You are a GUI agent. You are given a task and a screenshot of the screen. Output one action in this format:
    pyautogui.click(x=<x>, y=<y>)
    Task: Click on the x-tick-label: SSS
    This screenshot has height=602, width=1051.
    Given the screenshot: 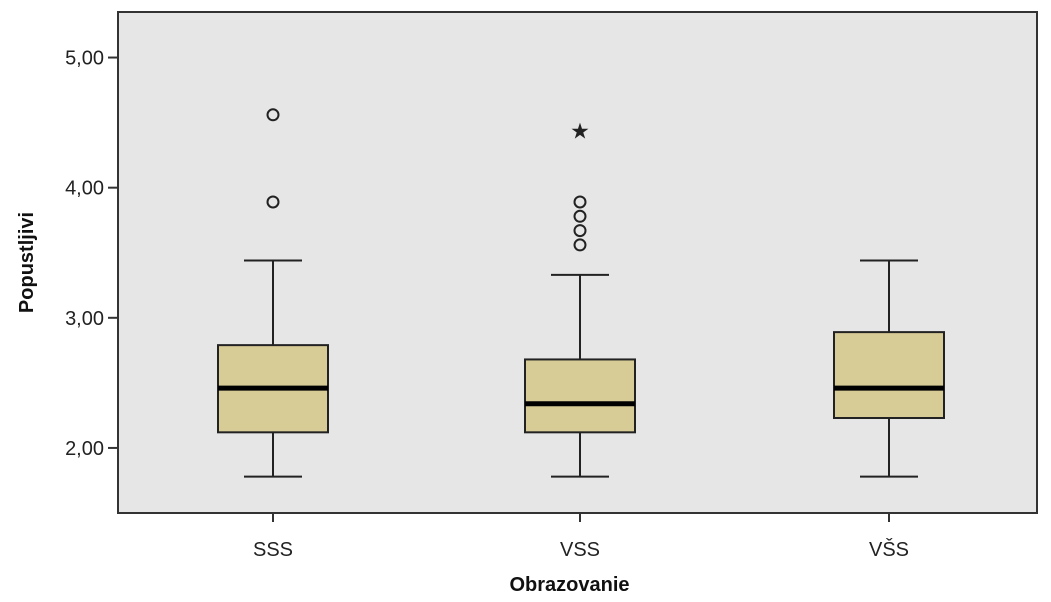 What is the action you would take?
    pyautogui.click(x=273, y=550)
    